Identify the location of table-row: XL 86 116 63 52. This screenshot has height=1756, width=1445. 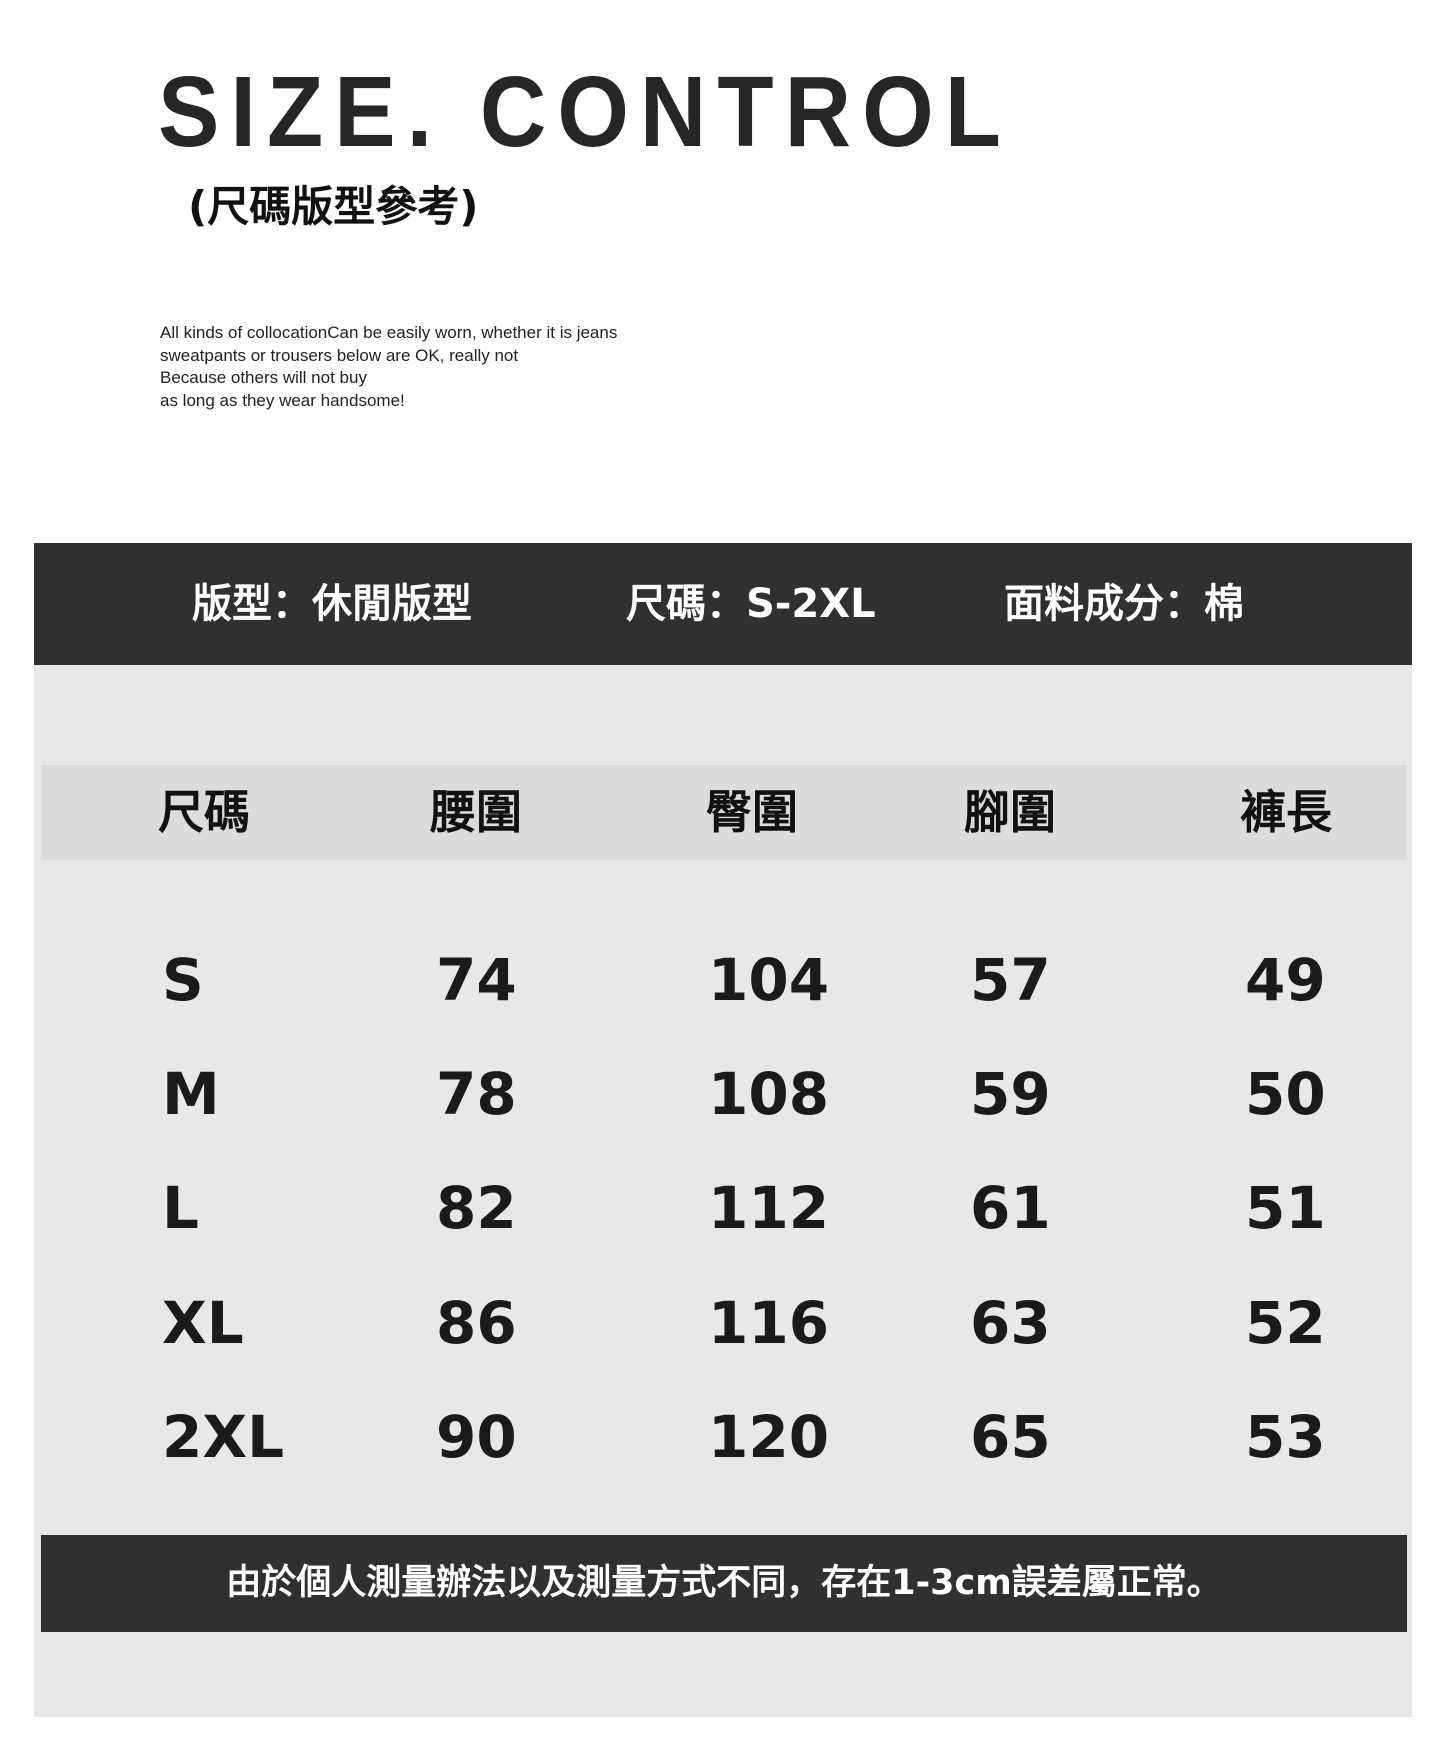
(722, 1323).